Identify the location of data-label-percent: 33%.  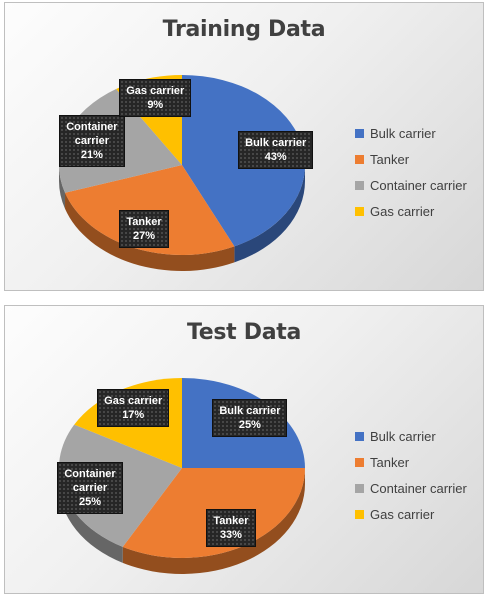
(230, 535).